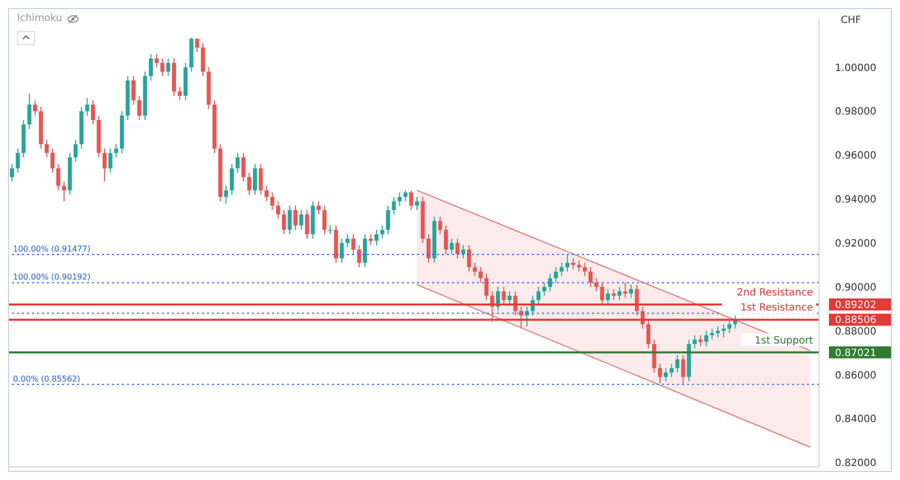 This screenshot has width=900, height=480. I want to click on y-tick-label: 0.88000, so click(855, 332).